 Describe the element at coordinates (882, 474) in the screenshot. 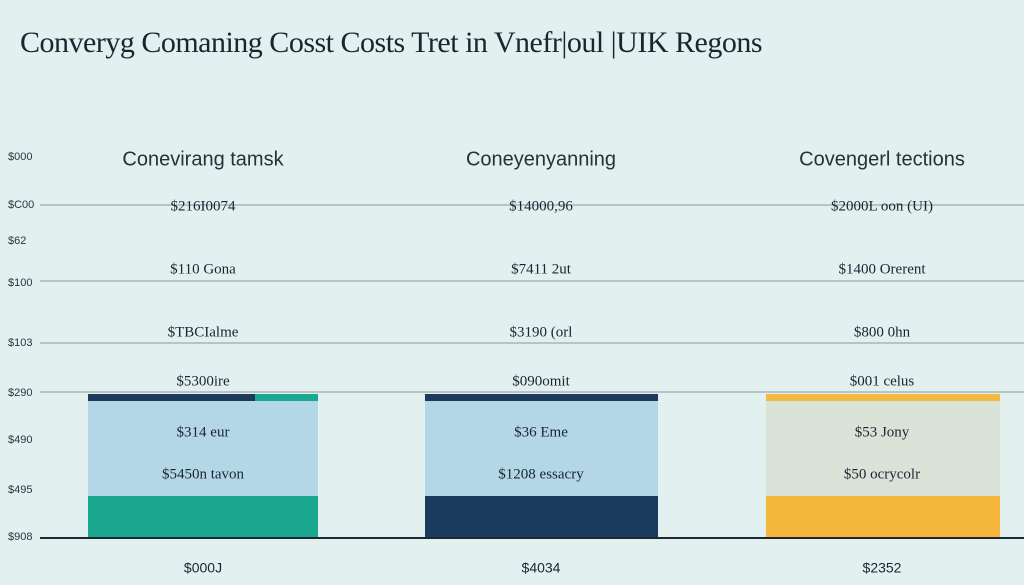

I see `column-label: $50 ocrycolr` at that location.